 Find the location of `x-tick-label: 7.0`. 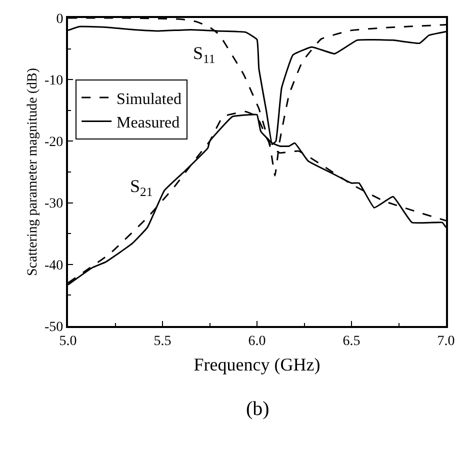

x-tick-label: 7.0 is located at coordinates (446, 341).